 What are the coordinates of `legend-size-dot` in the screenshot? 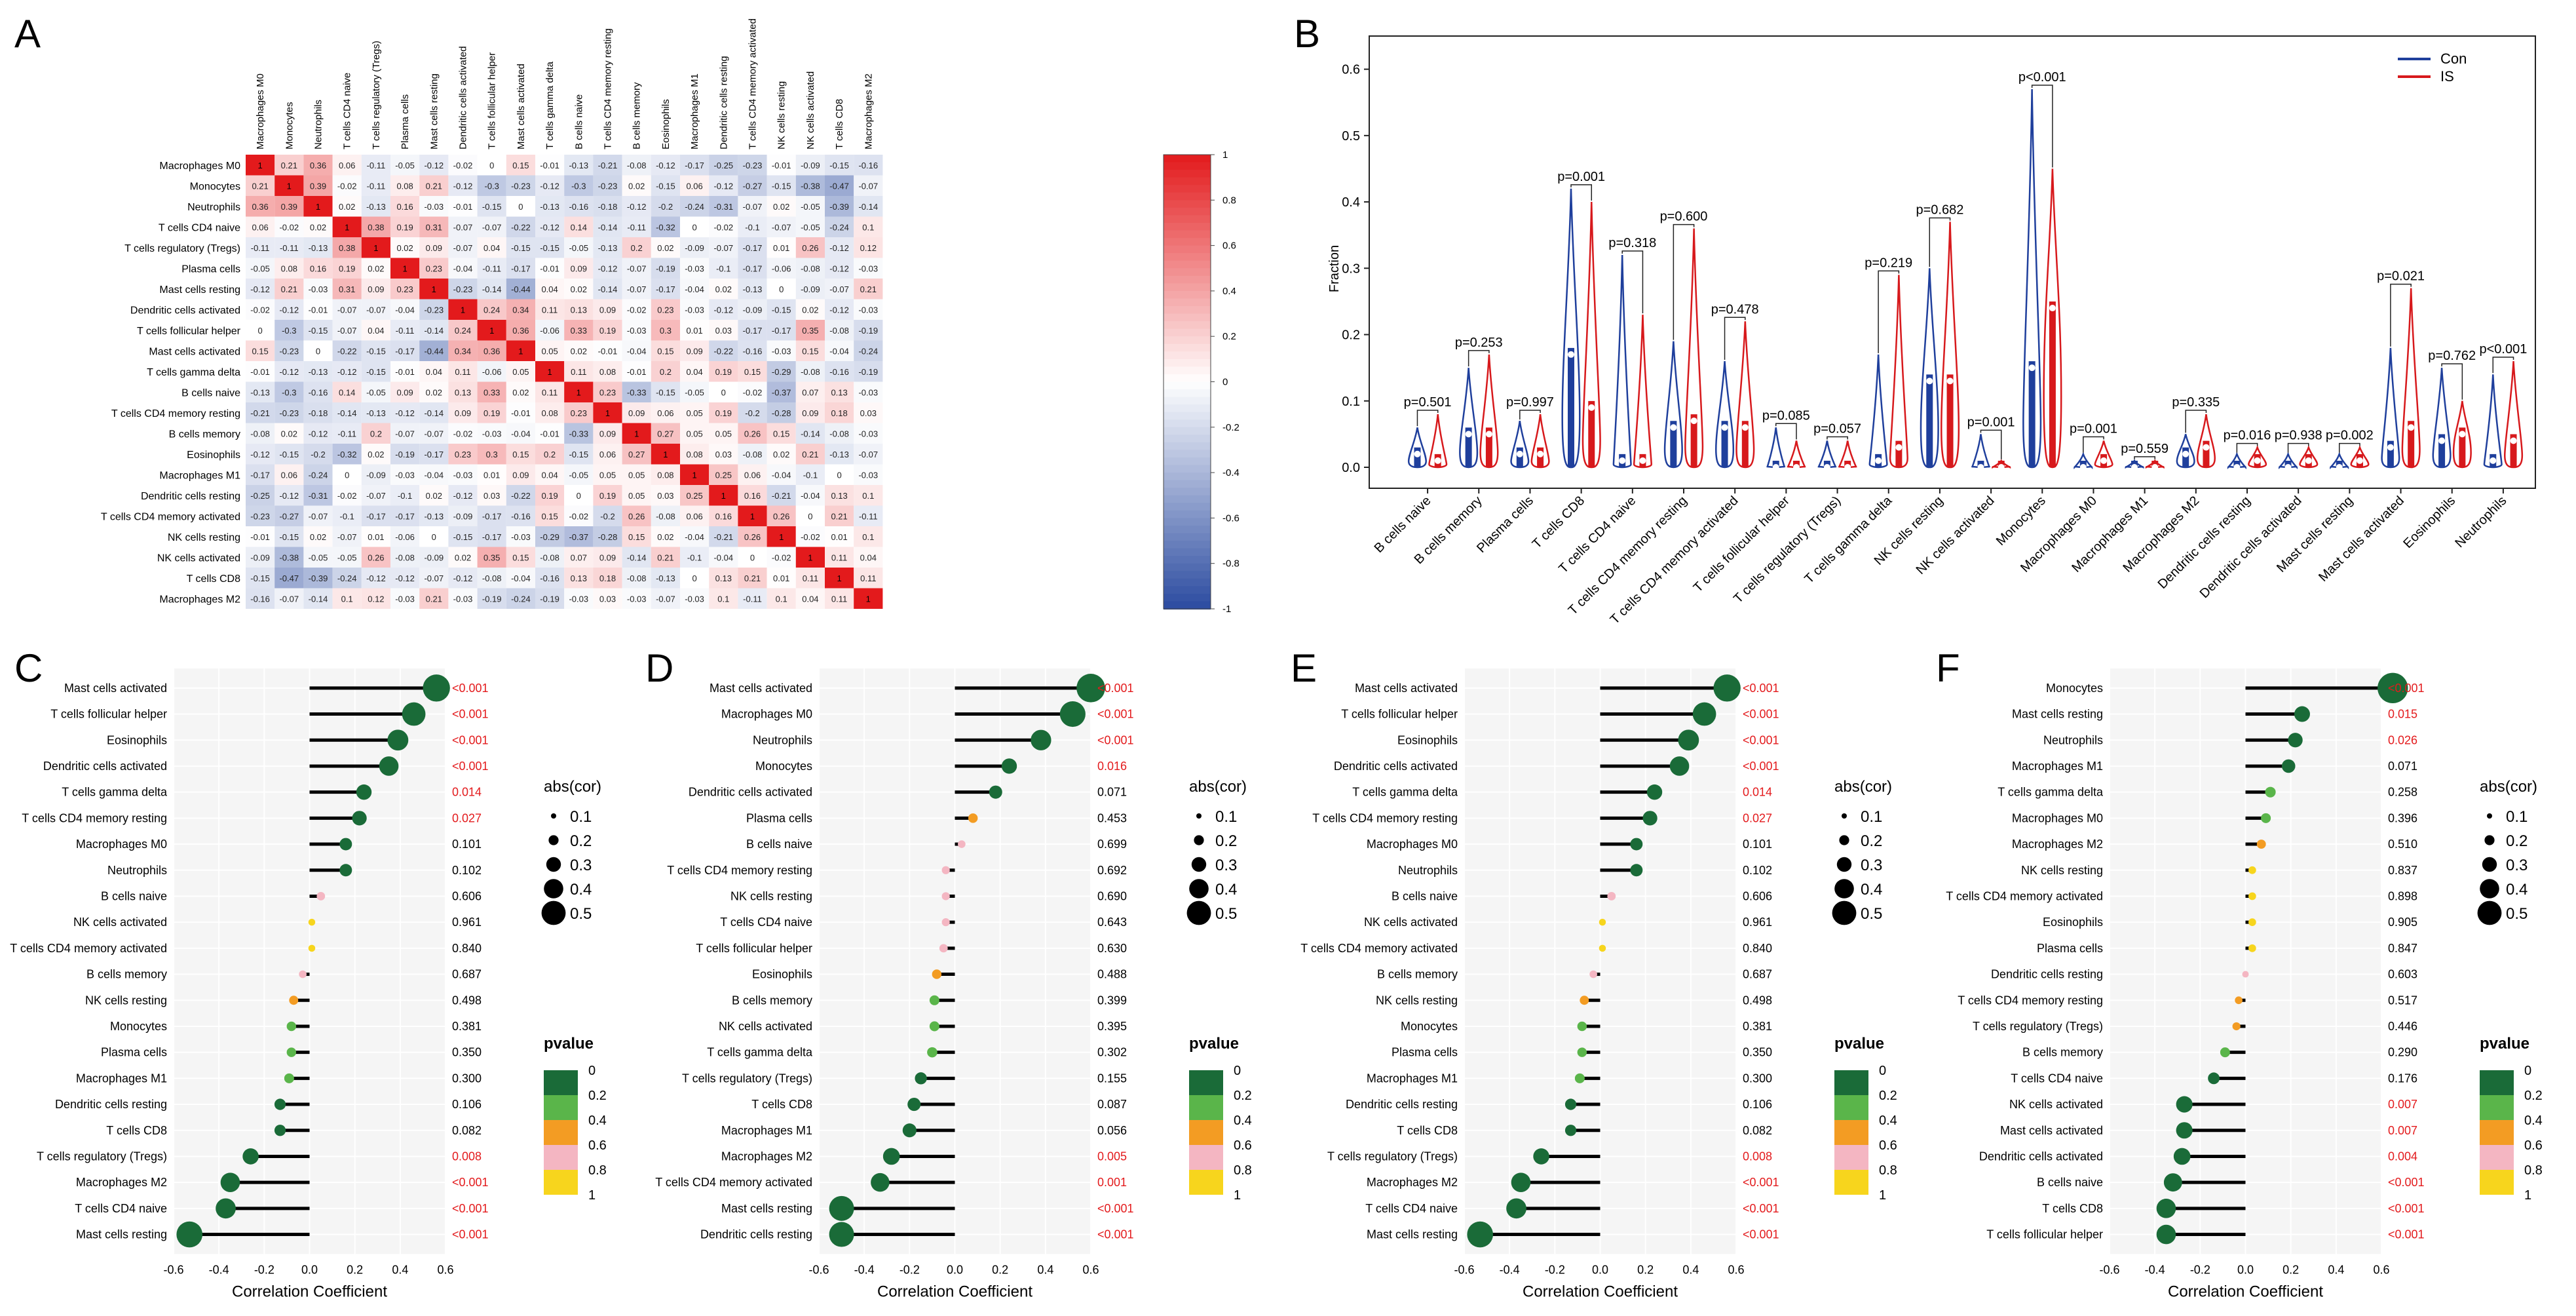 It's located at (1844, 864).